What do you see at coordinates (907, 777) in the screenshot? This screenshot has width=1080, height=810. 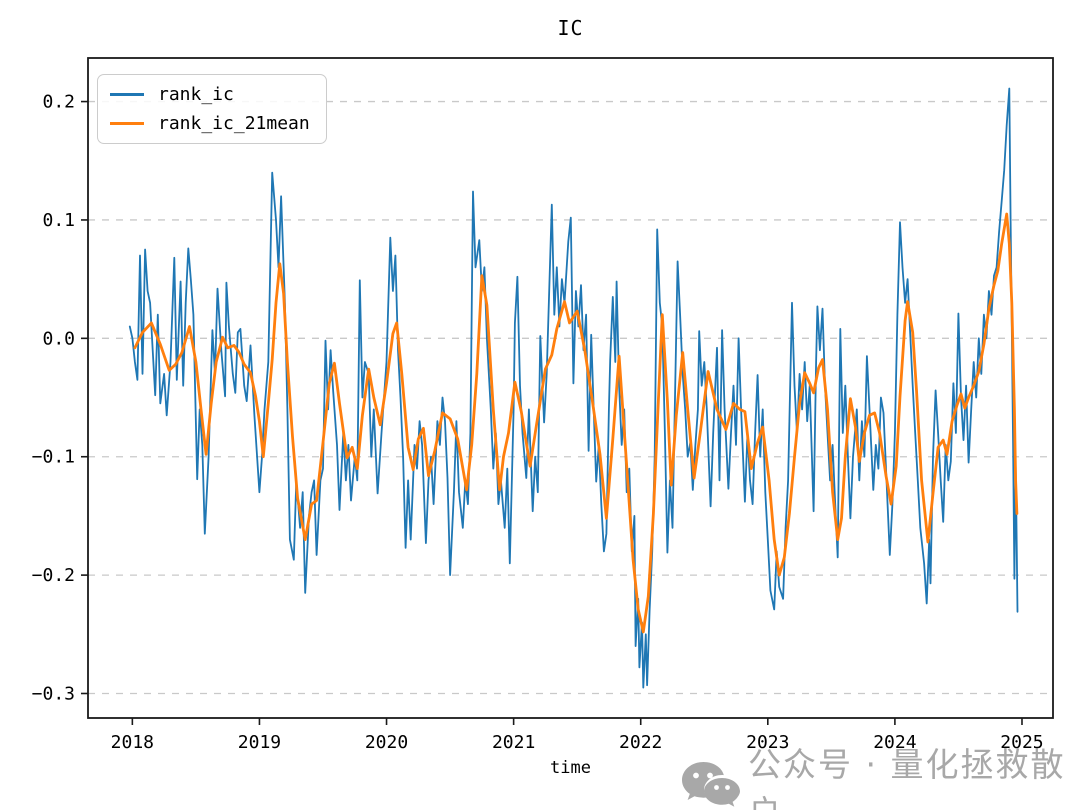 I see `watermark-text: 公众号 · 量化拯救散户` at bounding box center [907, 777].